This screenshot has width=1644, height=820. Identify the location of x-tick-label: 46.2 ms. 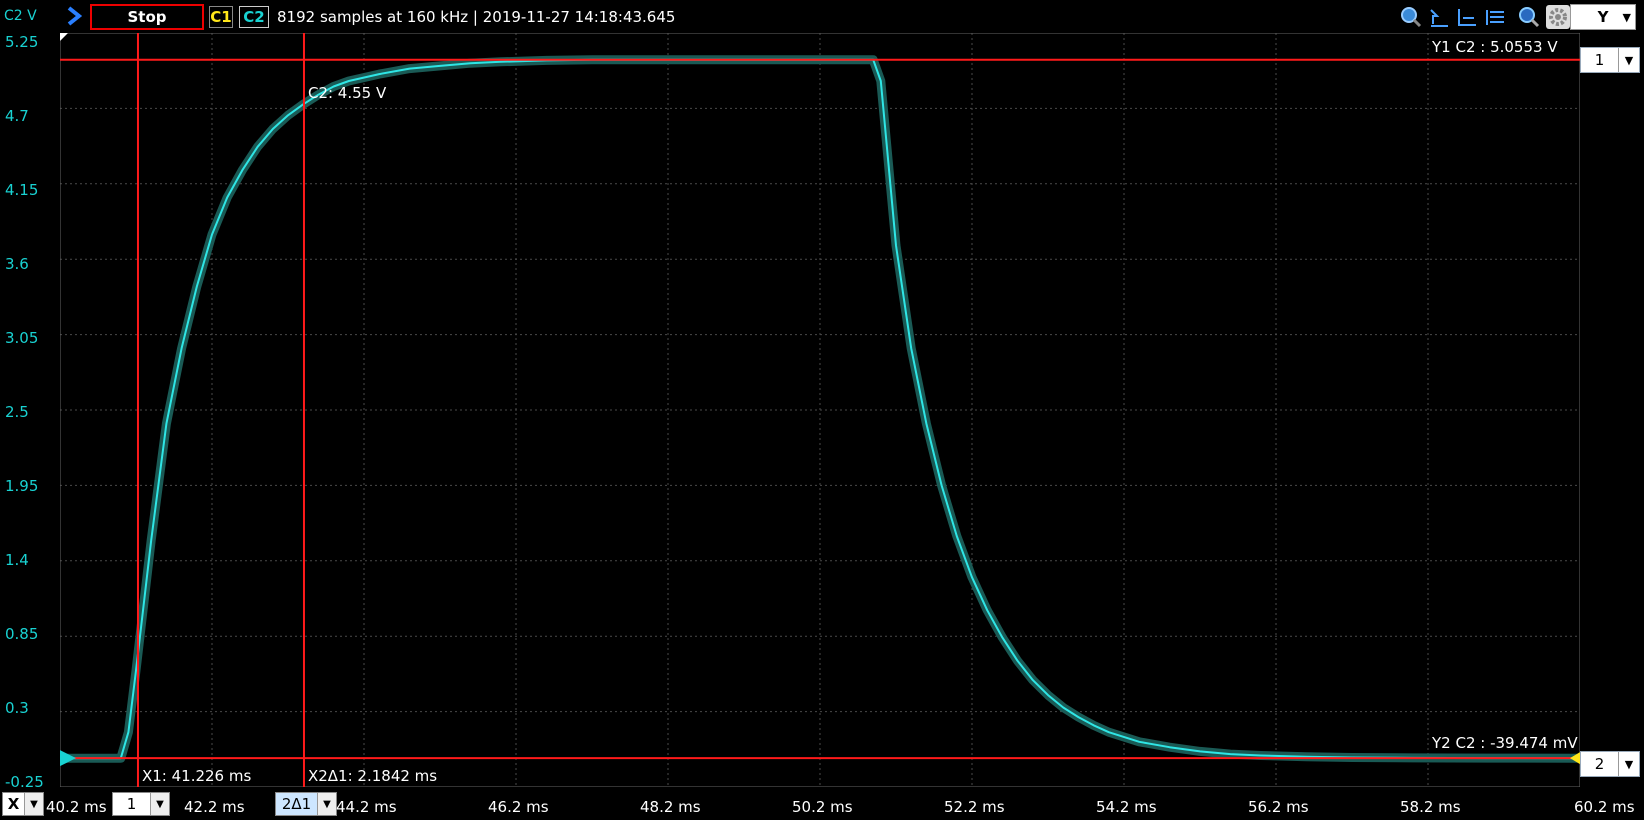
(518, 807).